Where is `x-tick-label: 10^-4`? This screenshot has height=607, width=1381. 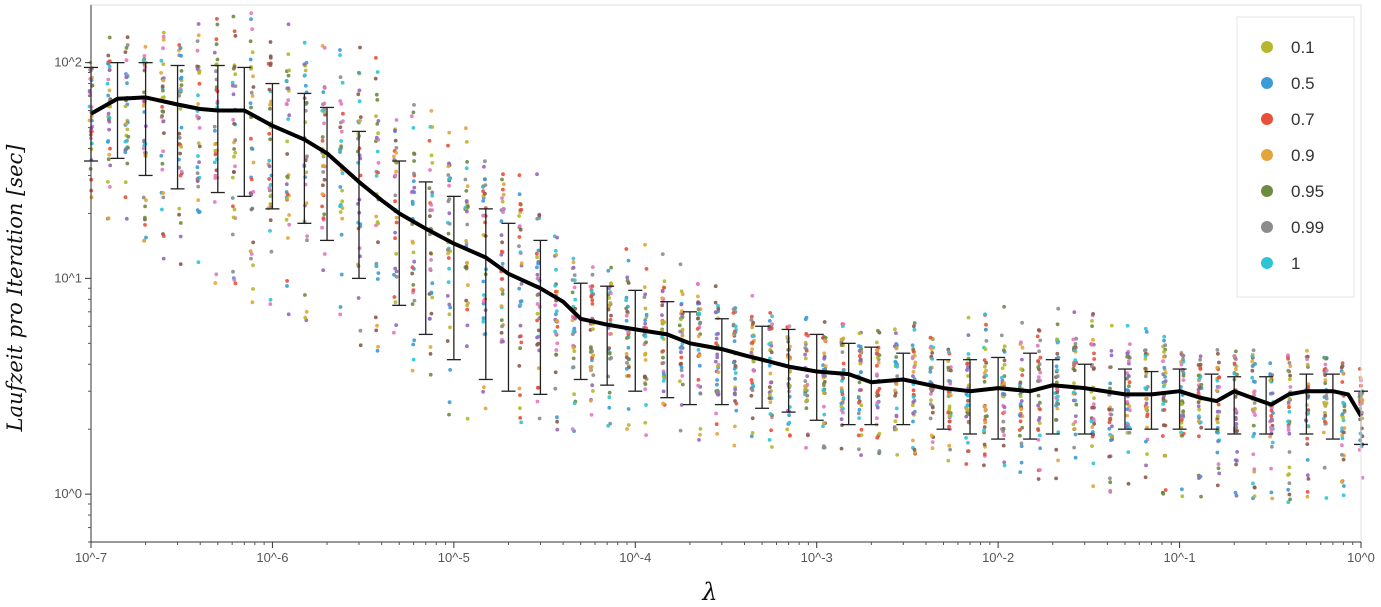
x-tick-label: 10^-4 is located at coordinates (635, 557).